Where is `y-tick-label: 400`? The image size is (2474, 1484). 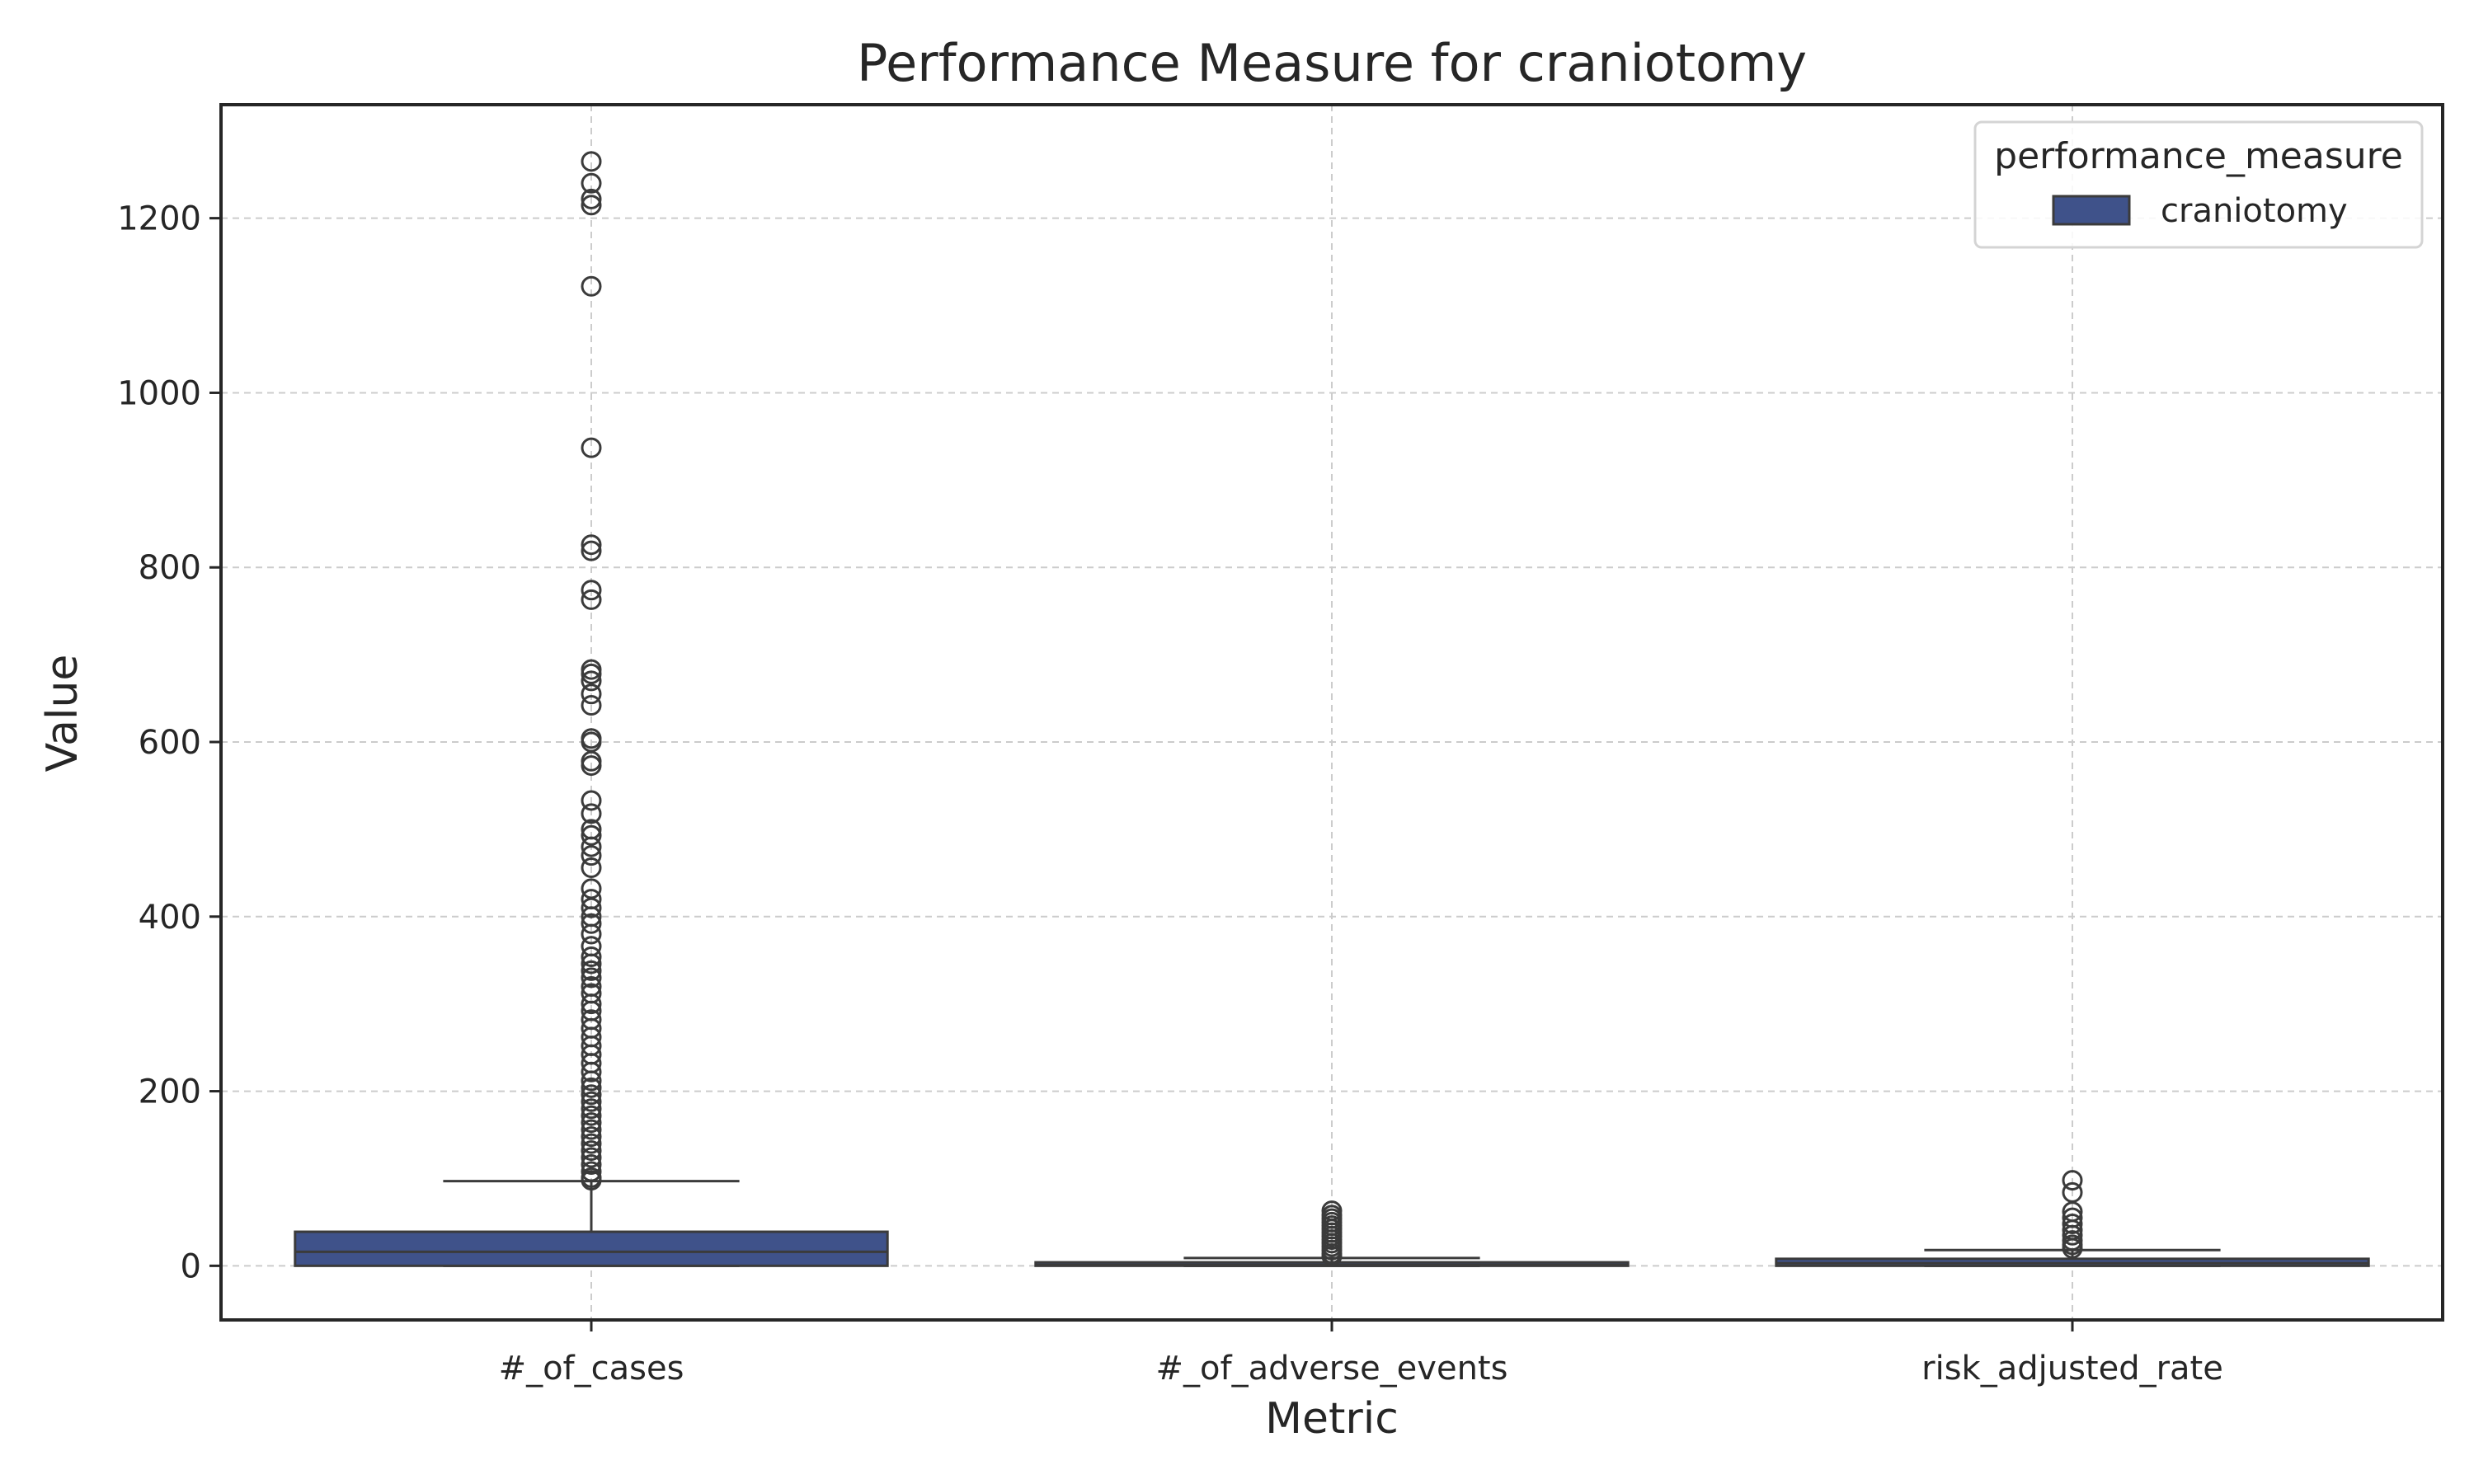
y-tick-label: 400 is located at coordinates (170, 918).